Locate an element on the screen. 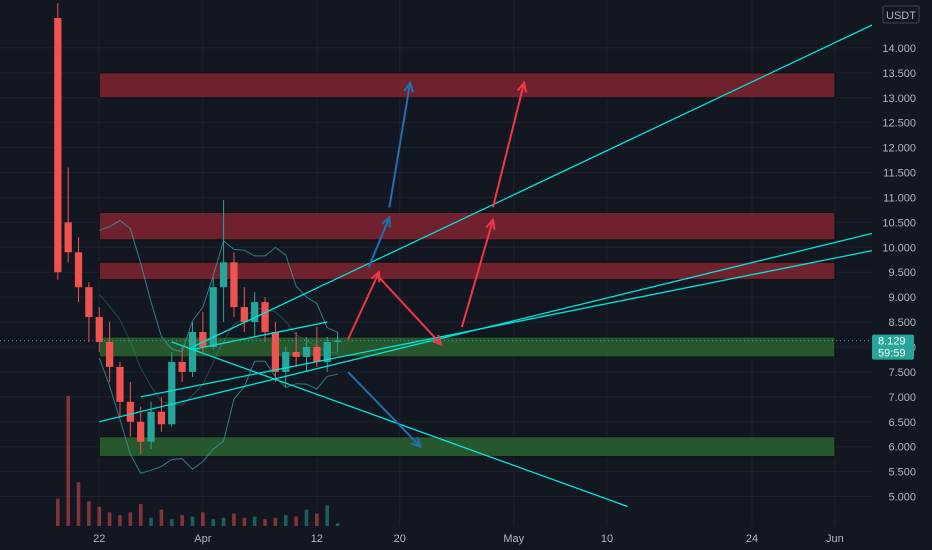 Image resolution: width=932 pixels, height=550 pixels. price-tick-label: 6.500 is located at coordinates (902, 423).